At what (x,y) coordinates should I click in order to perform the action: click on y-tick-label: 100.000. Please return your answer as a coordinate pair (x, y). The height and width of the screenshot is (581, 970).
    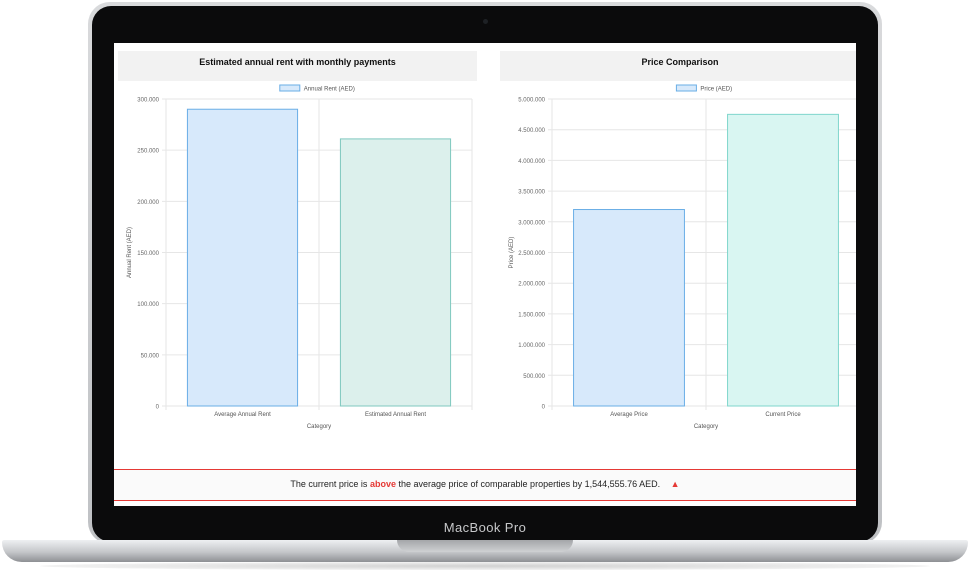
    Looking at the image, I should click on (148, 305).